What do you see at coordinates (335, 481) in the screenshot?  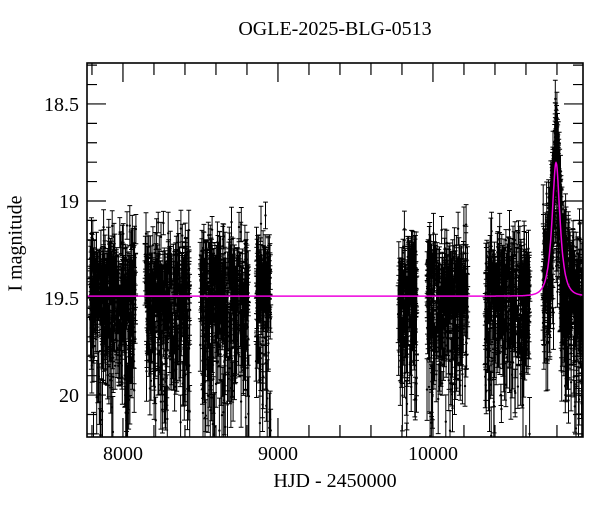 I see `x-axis-label: HJD - 2450000` at bounding box center [335, 481].